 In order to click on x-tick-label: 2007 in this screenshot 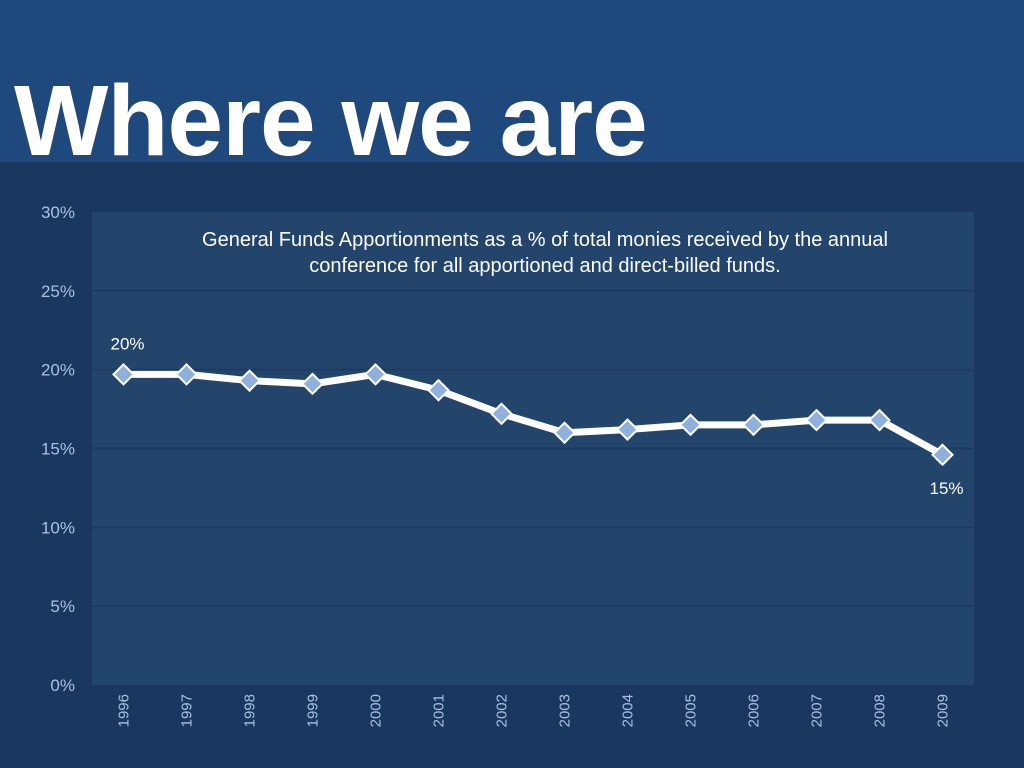, I will do `click(817, 710)`.